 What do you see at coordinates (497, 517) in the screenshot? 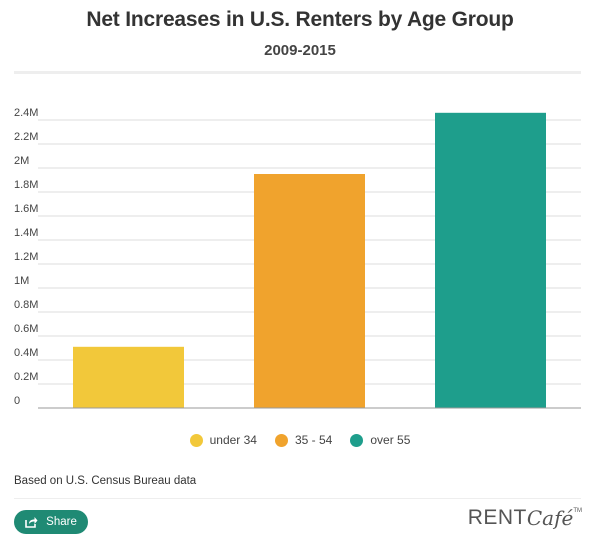
I see `logo-main-text: RENT` at bounding box center [497, 517].